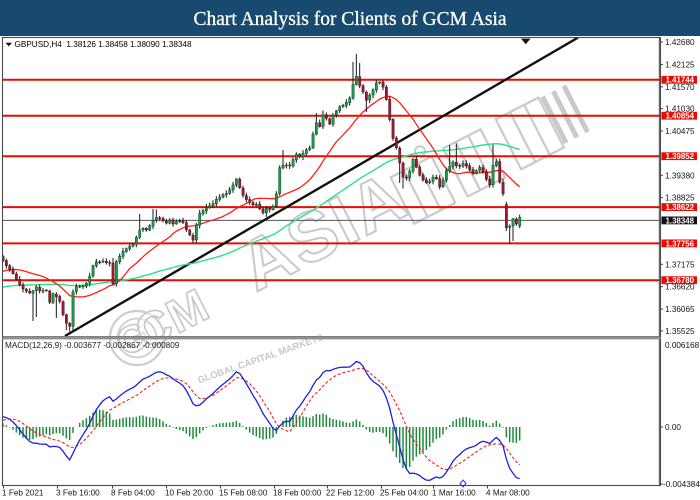 The image size is (700, 500). I want to click on svg-text: 1.37756, so click(680, 243).